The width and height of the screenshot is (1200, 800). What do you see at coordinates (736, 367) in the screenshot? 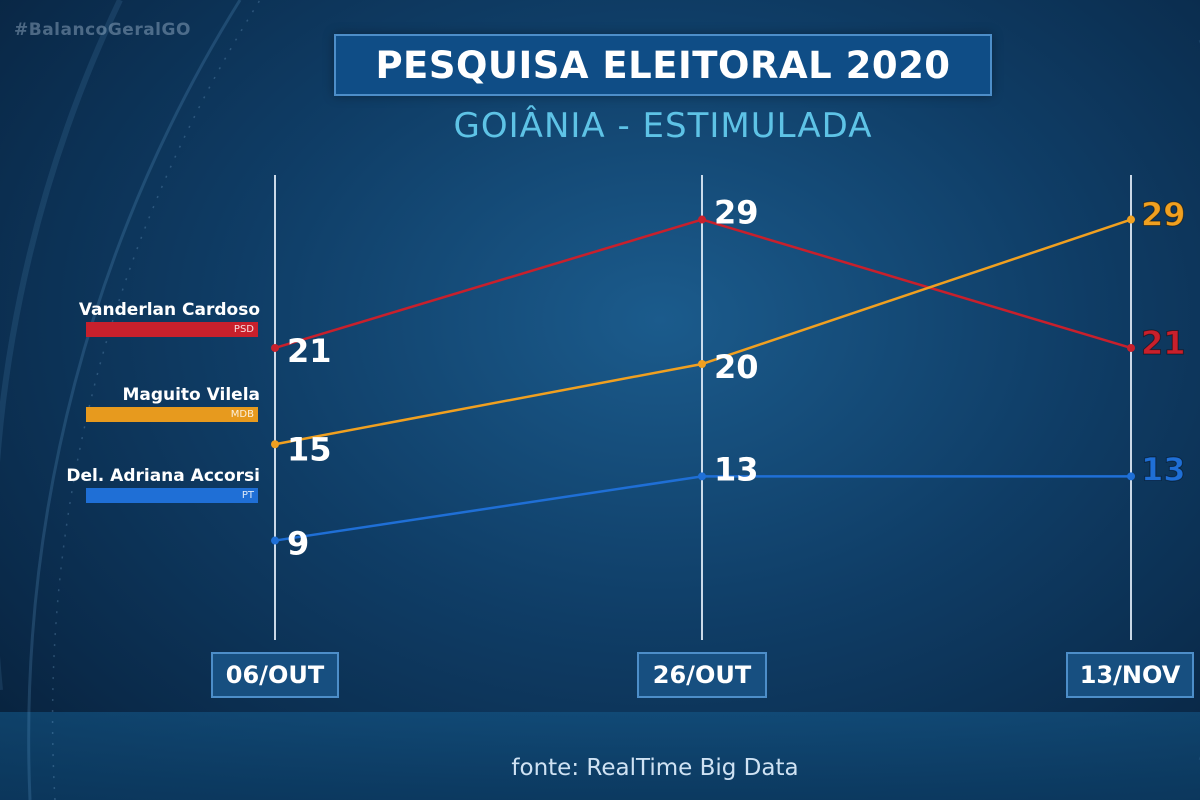
I see `data-label-1-1: 20` at bounding box center [736, 367].